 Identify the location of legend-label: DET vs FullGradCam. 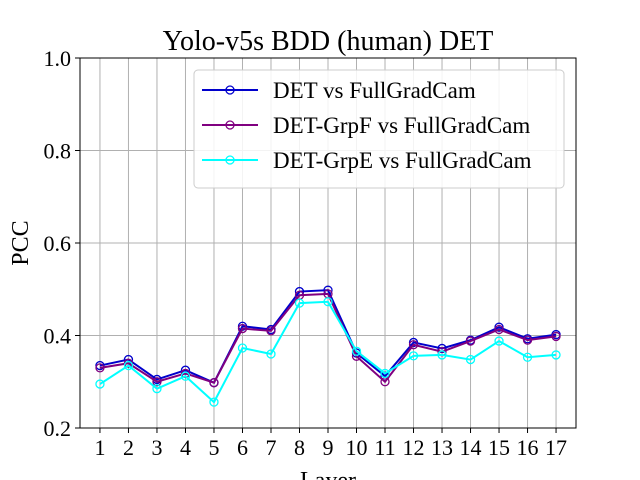
(374, 90).